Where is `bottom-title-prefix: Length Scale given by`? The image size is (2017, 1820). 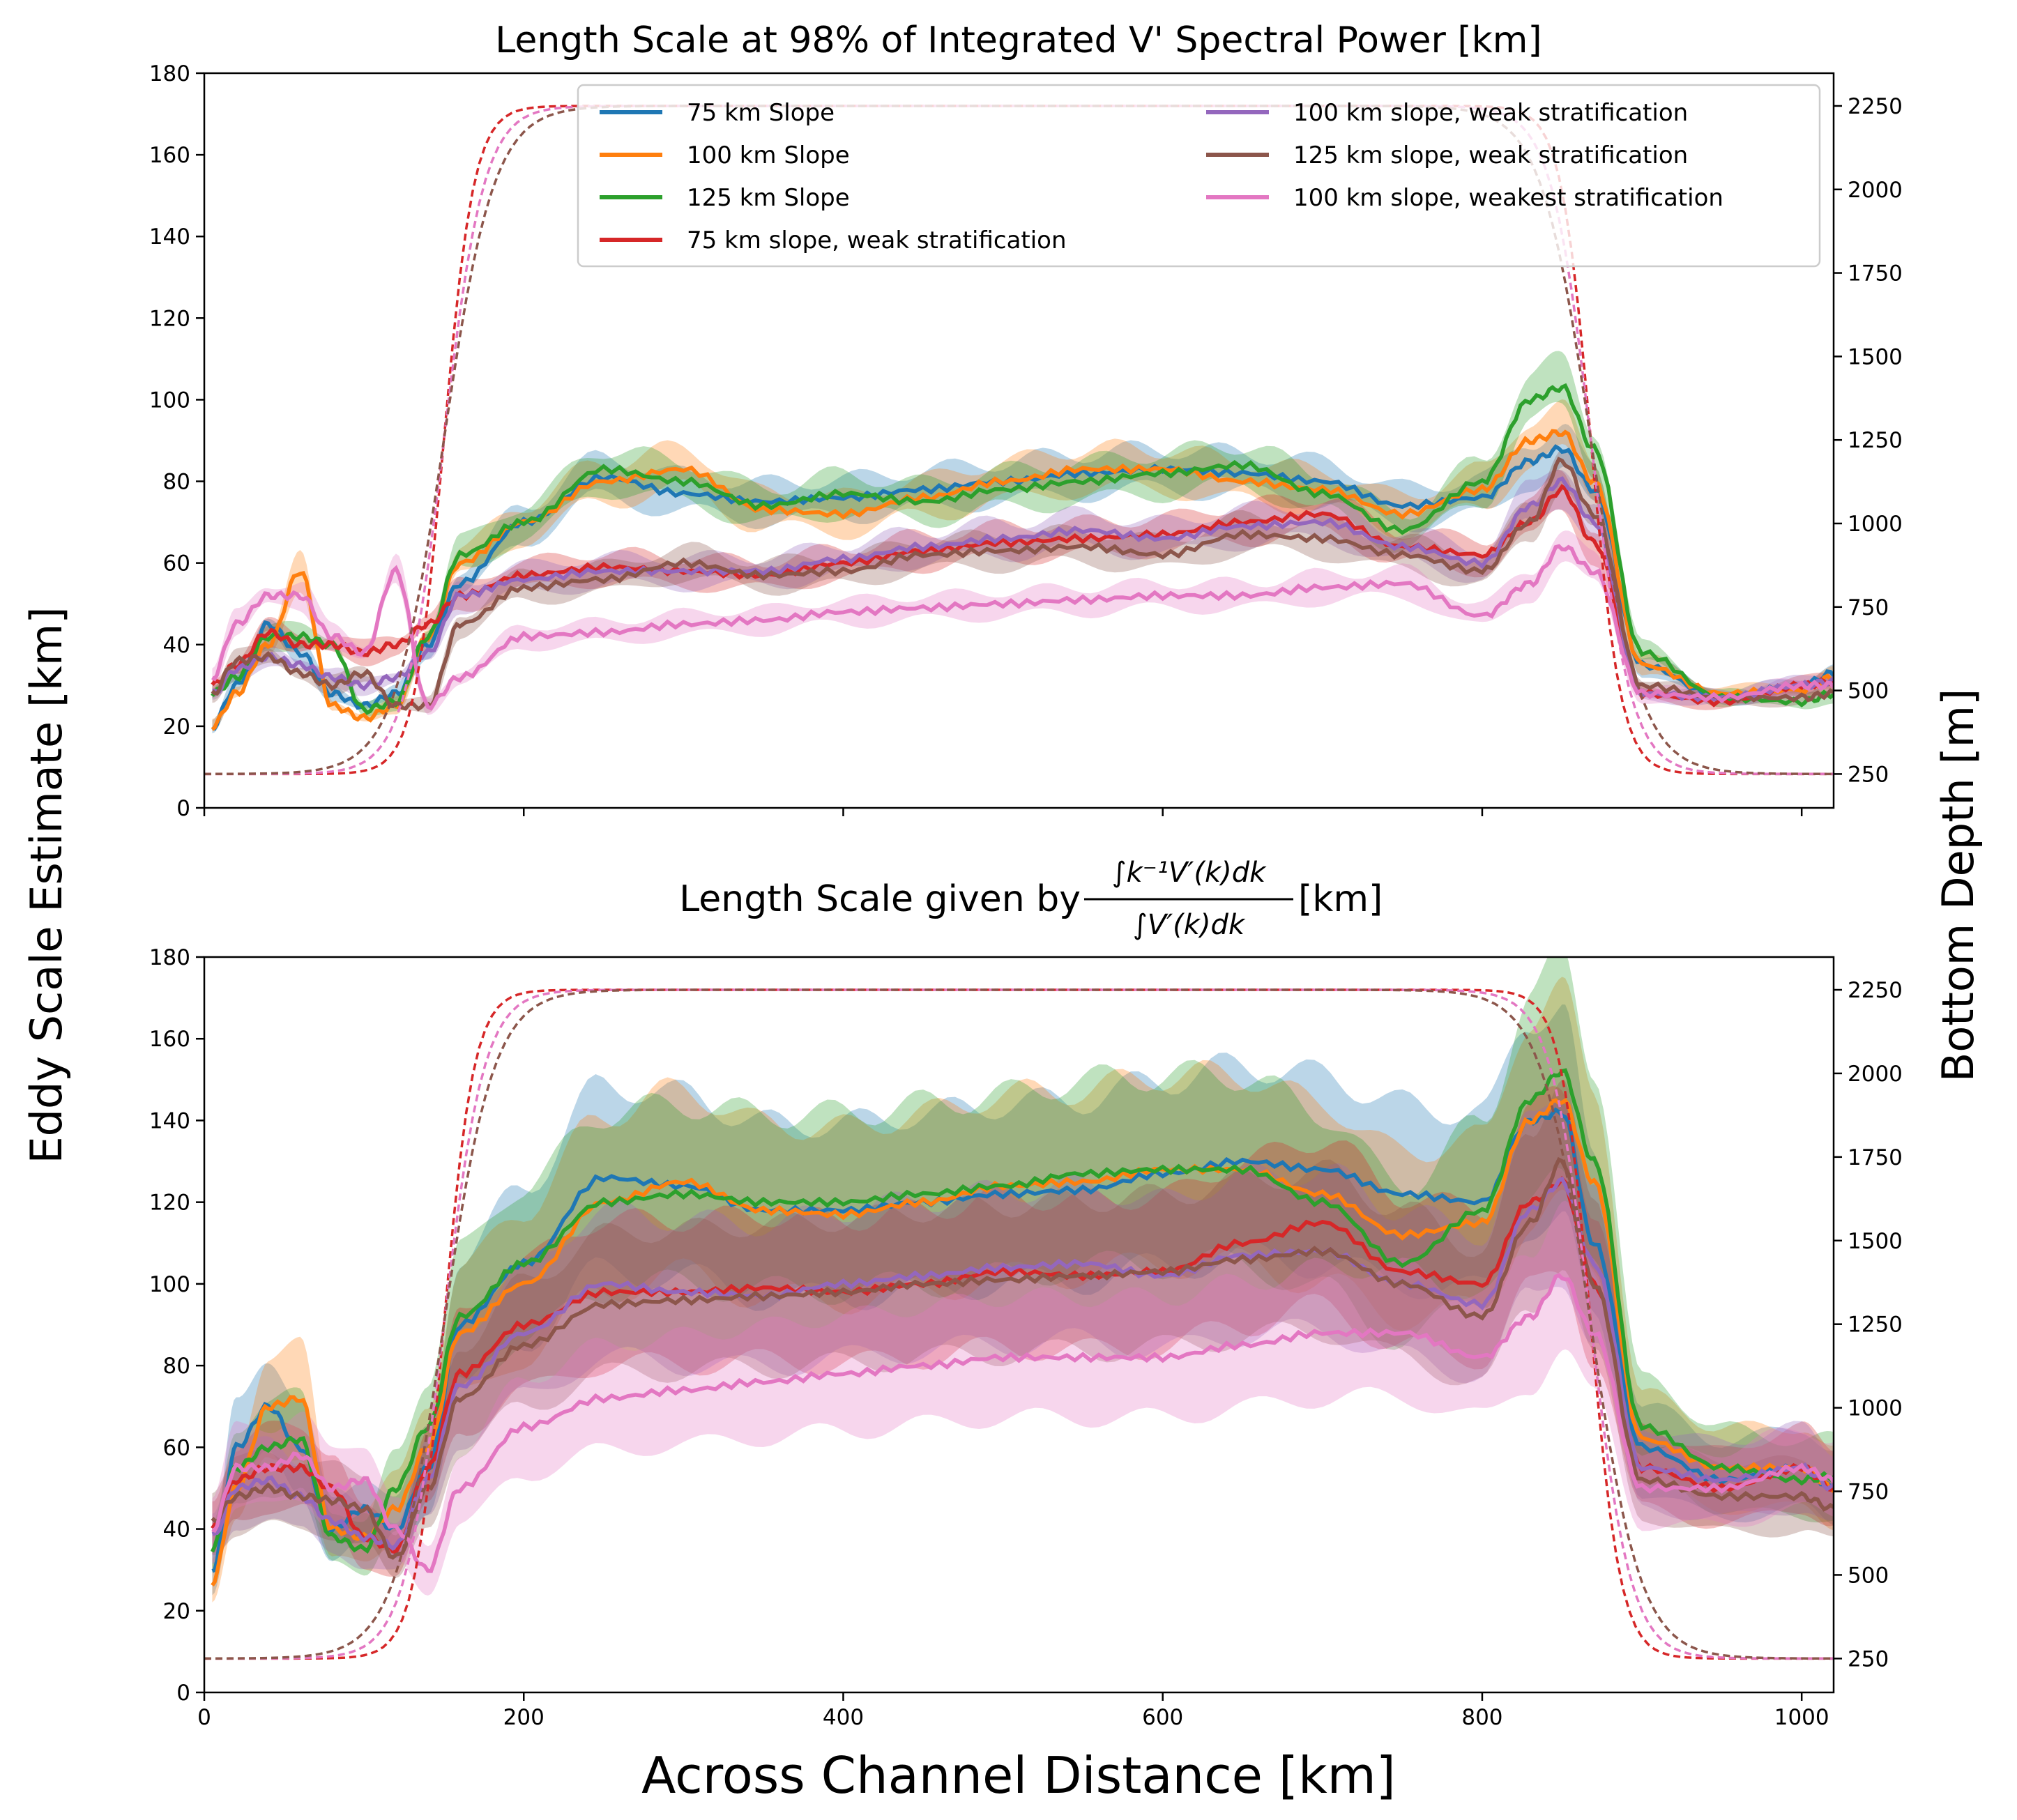
bottom-title-prefix: Length Scale given by is located at coordinates (880, 899).